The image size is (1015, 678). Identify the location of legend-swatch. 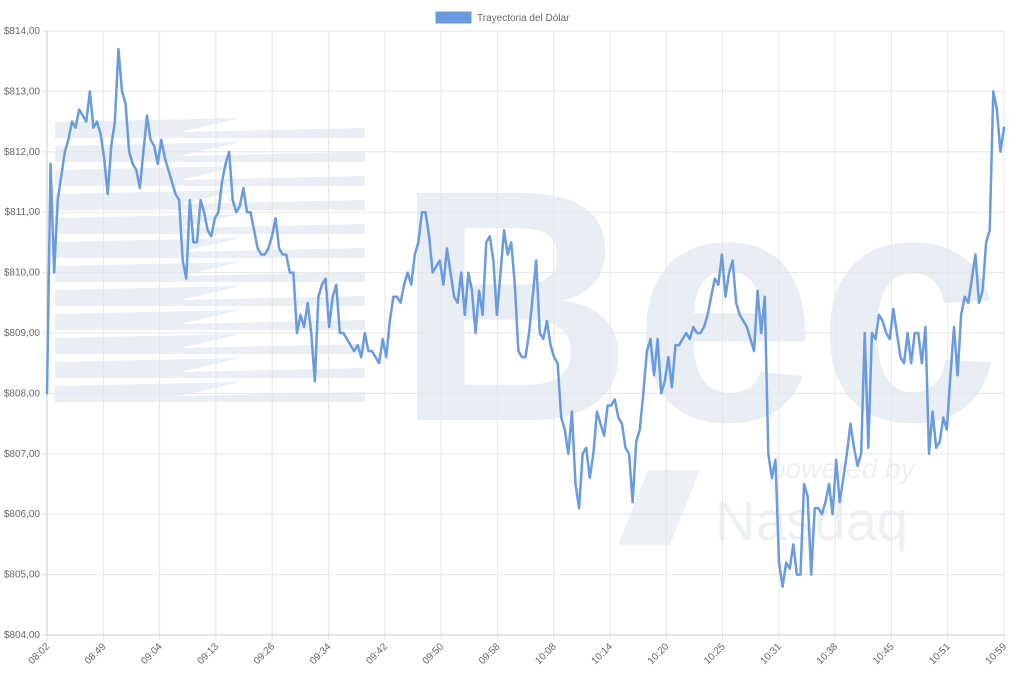
(453, 17).